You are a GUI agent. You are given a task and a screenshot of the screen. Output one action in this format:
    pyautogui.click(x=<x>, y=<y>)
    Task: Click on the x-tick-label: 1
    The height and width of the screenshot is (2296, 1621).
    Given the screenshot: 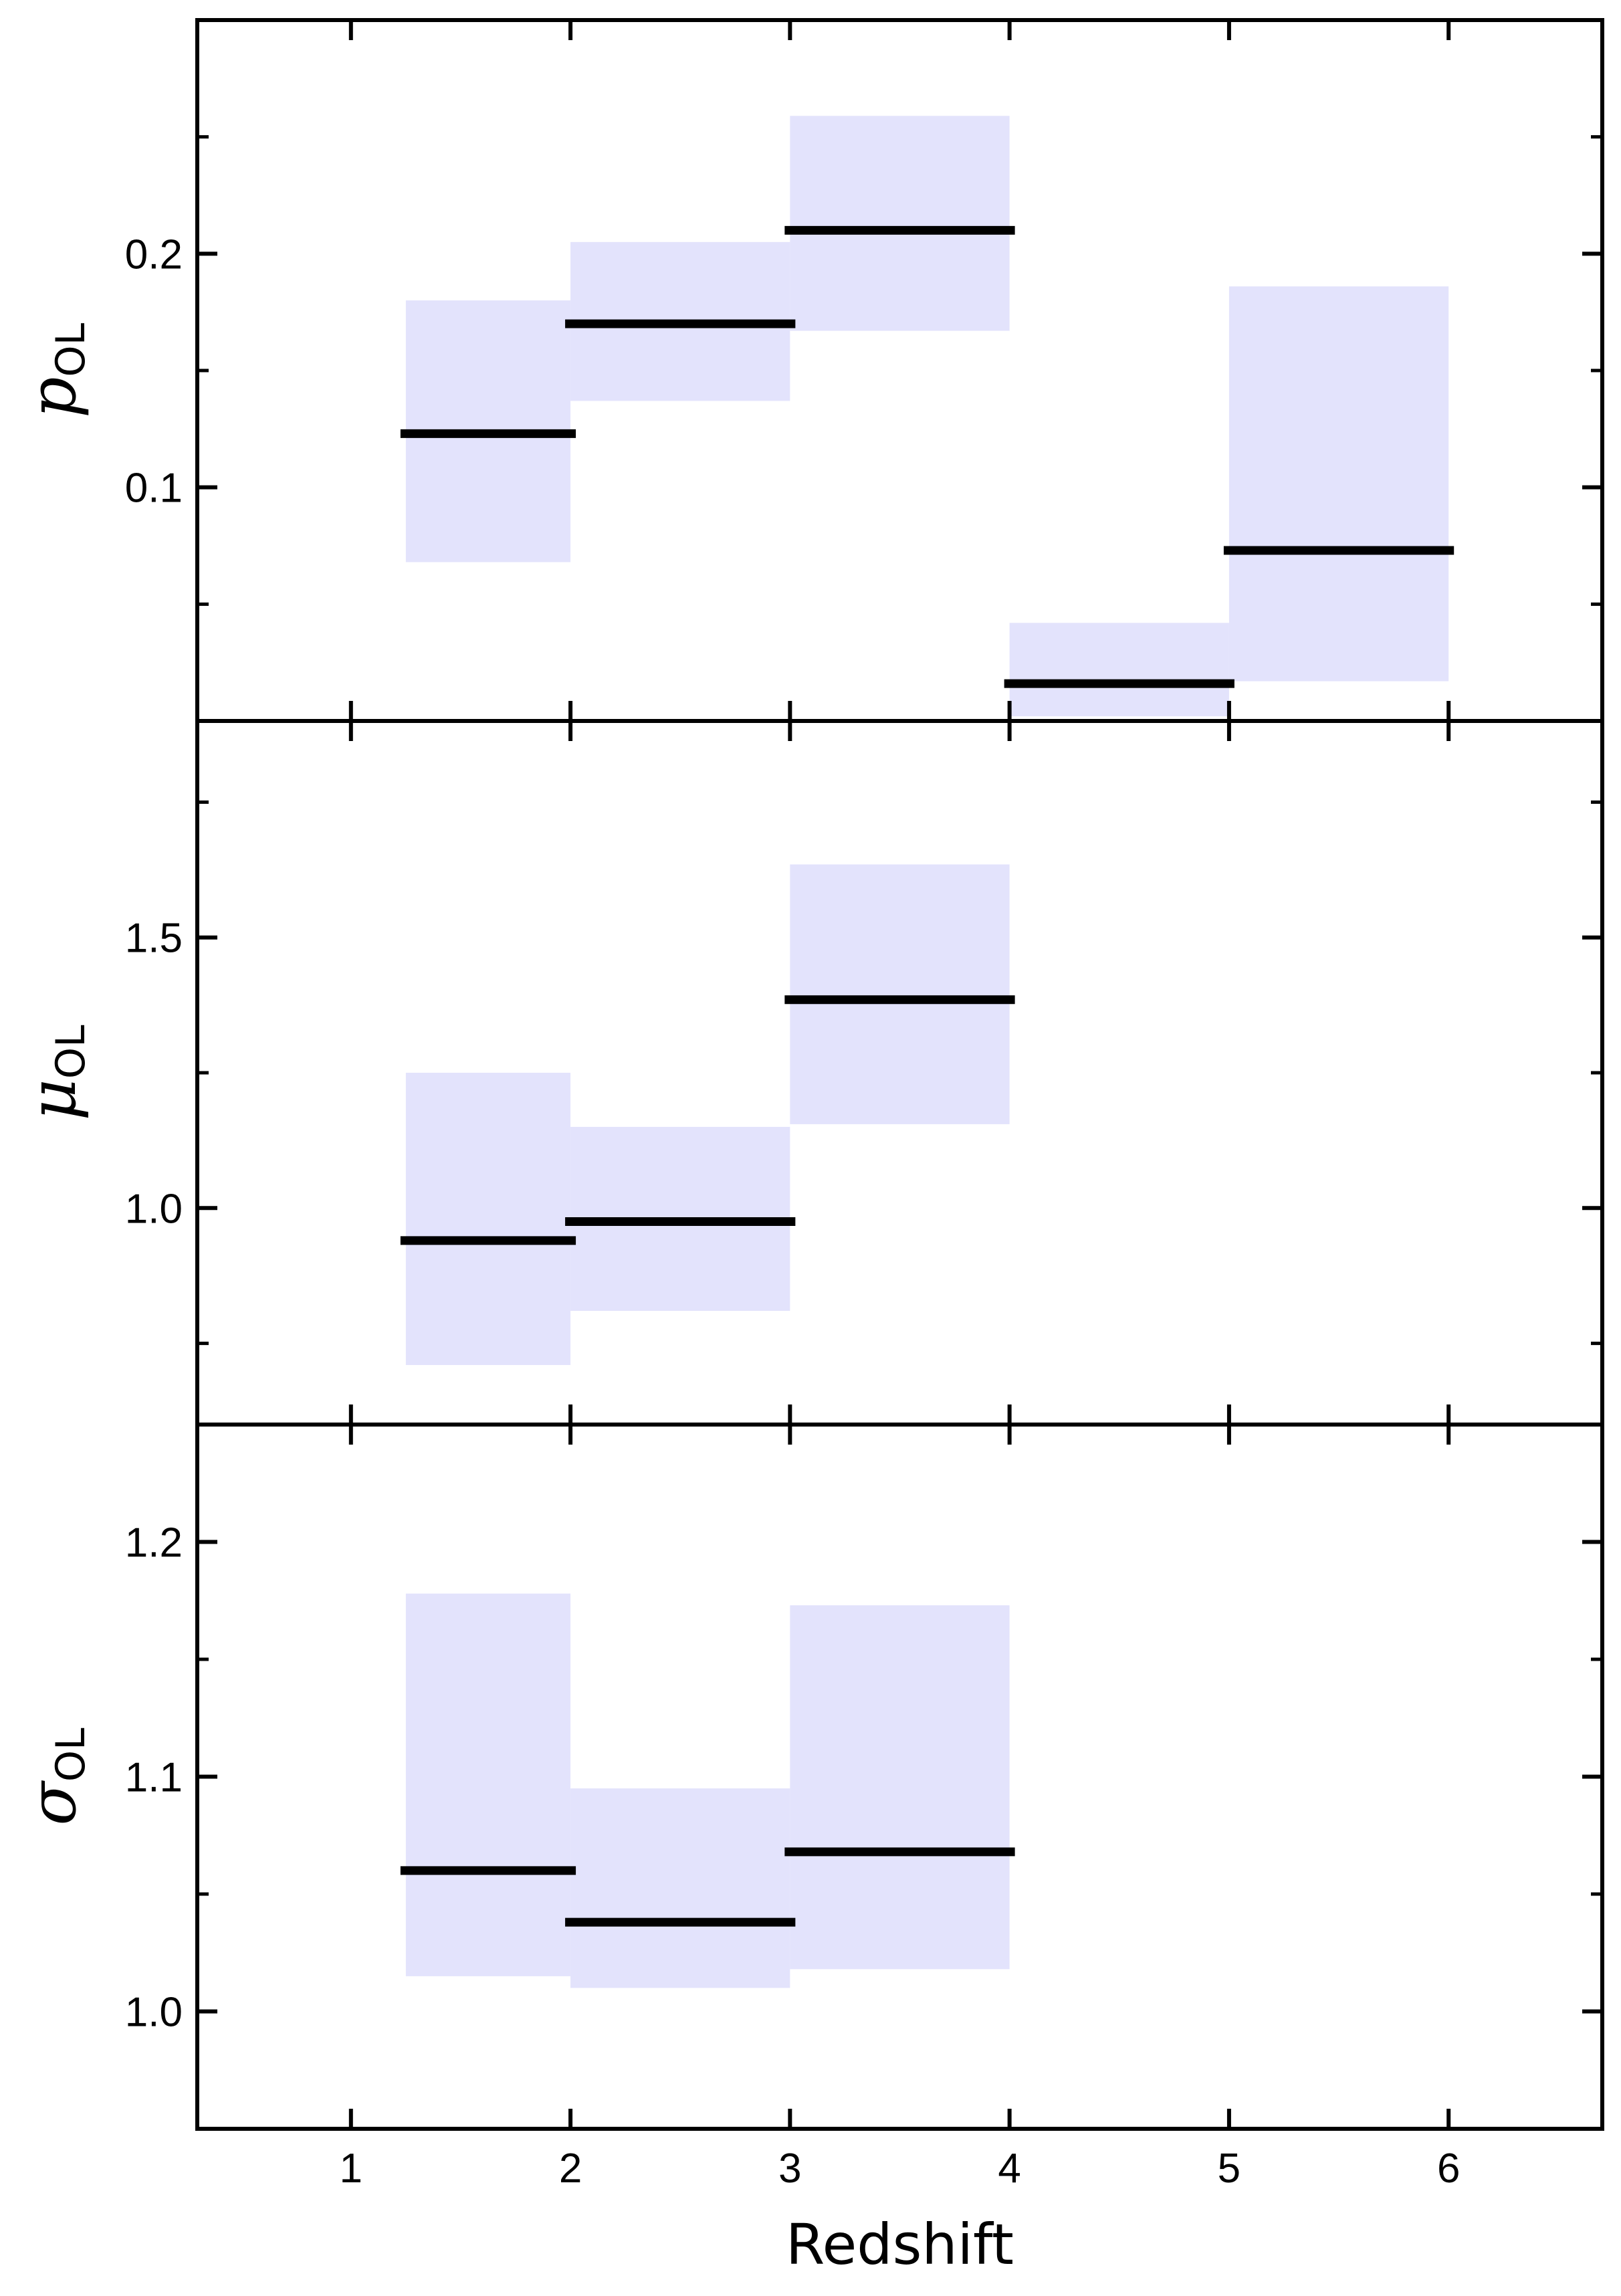 What is the action you would take?
    pyautogui.click(x=351, y=2169)
    